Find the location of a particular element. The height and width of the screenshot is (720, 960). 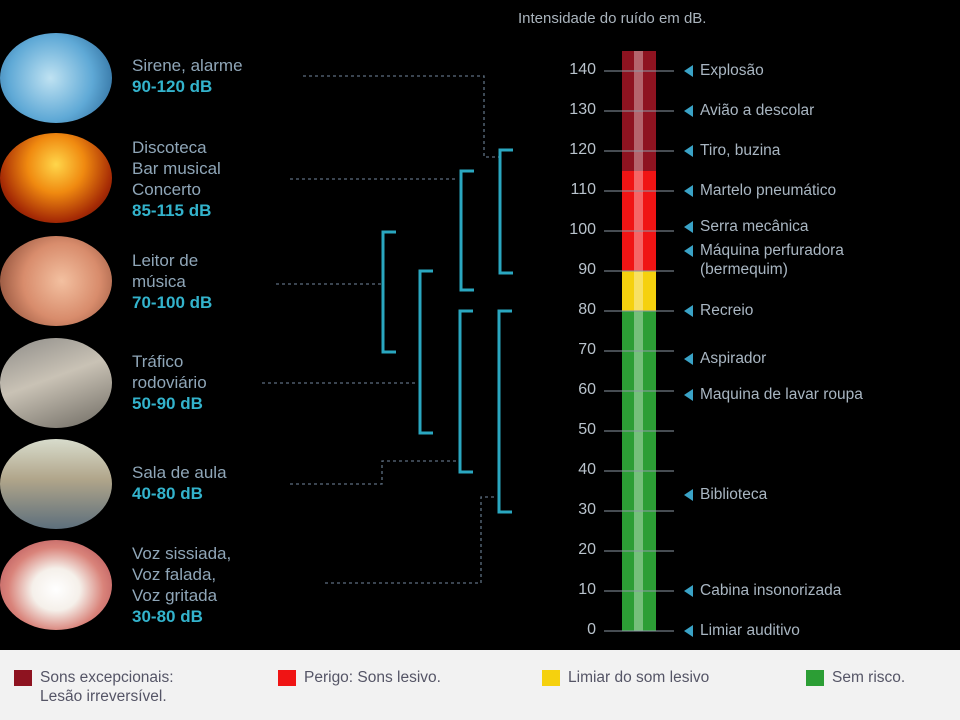

legend-text: Sem risco. is located at coordinates (869, 677).